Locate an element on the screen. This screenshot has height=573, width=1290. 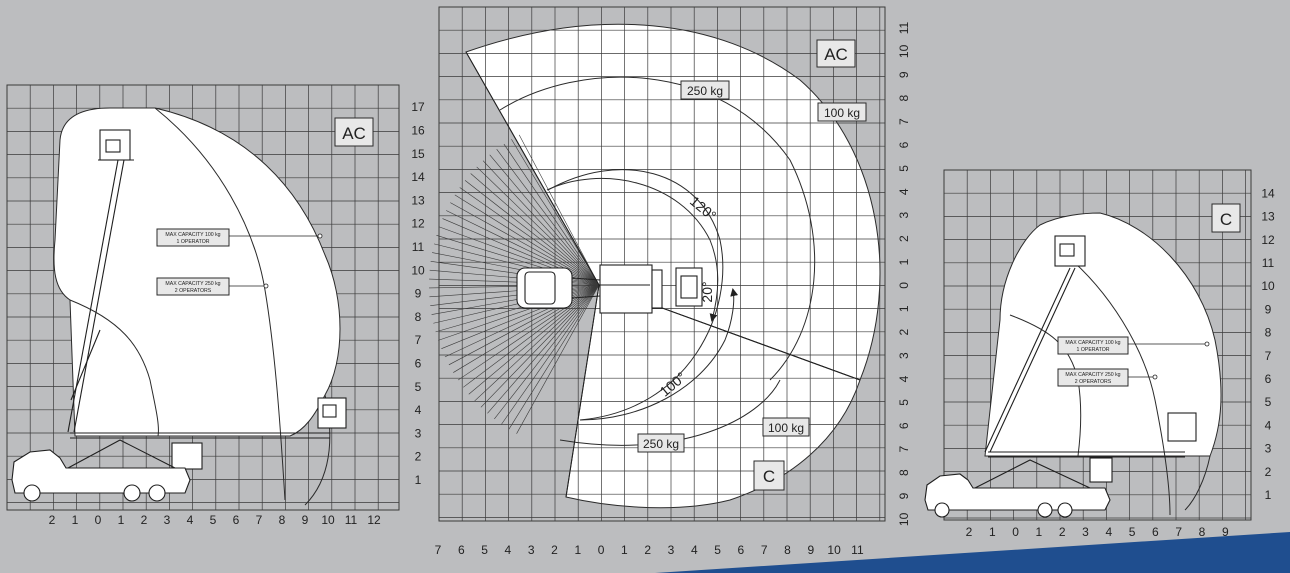
left-ac-badge is located at coordinates (354, 132).